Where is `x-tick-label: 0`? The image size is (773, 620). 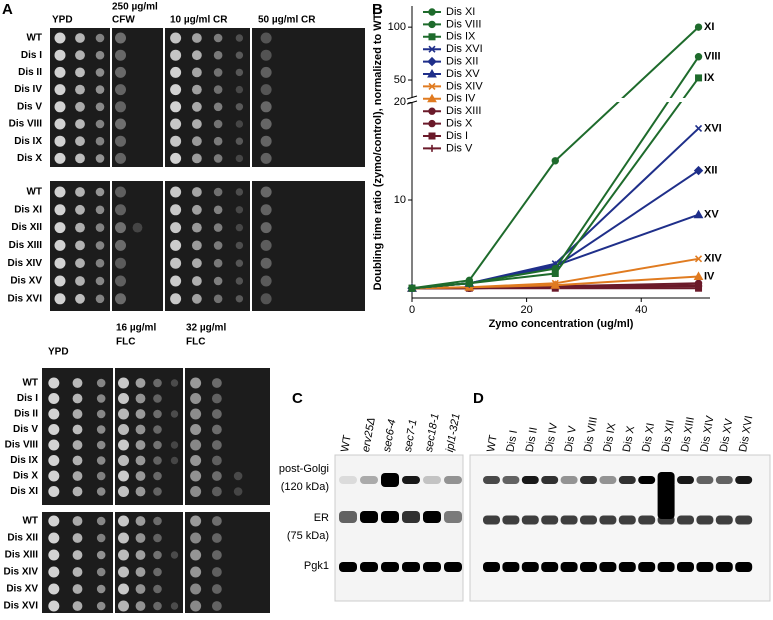
x-tick-label: 0 is located at coordinates (412, 310).